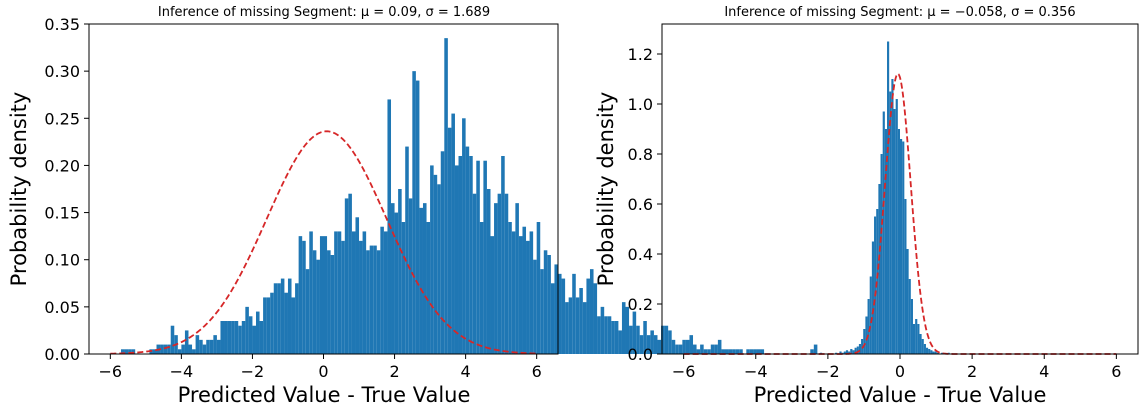 This screenshot has width=1140, height=411. I want to click on y-tick-label: 0.20, so click(62, 165).